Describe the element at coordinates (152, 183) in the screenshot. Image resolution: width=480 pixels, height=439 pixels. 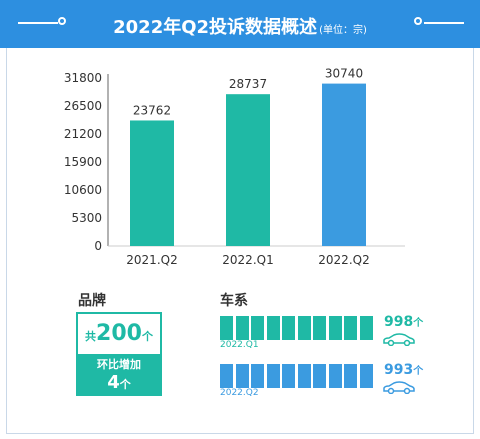
I see `bar-2021.Q2` at that location.